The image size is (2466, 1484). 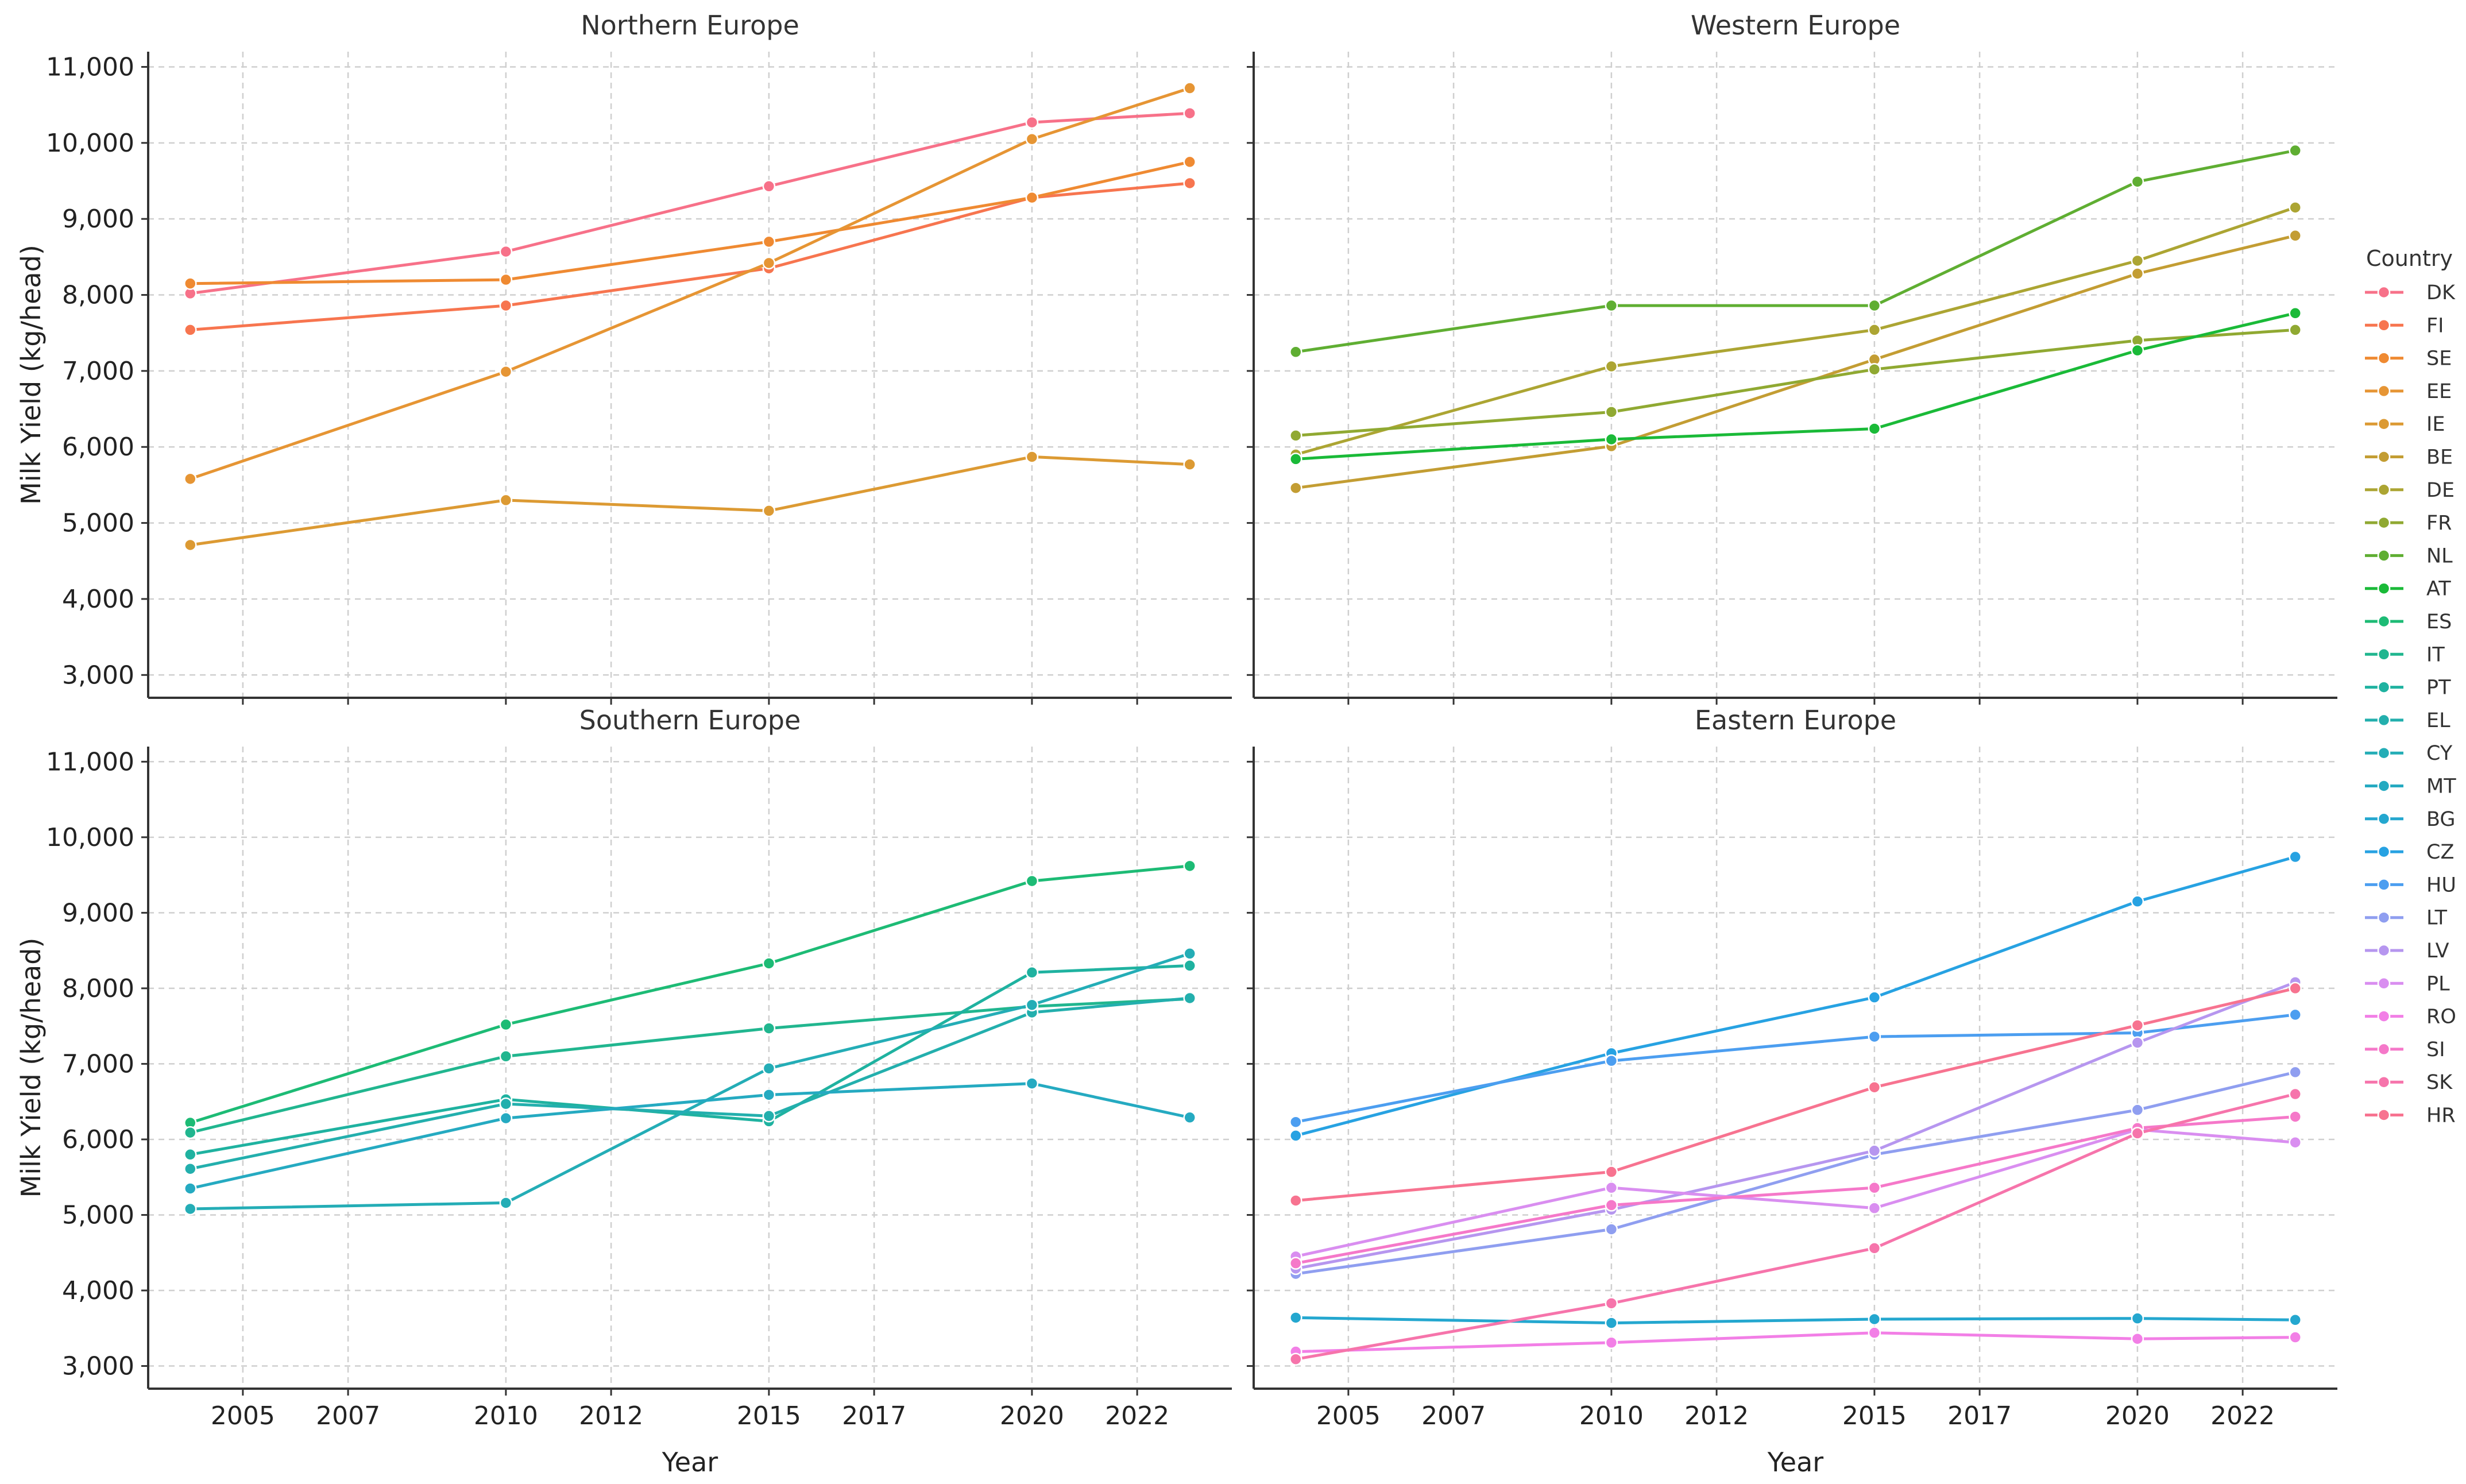 I want to click on legend-marker-fi, so click(x=2384, y=325).